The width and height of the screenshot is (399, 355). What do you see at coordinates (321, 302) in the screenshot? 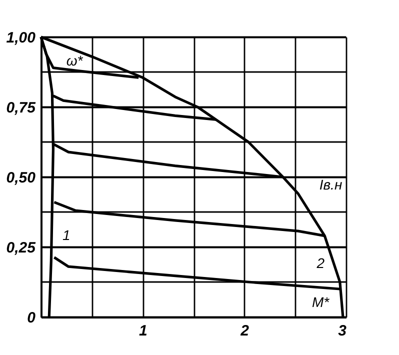
I see `annotation: M*` at bounding box center [321, 302].